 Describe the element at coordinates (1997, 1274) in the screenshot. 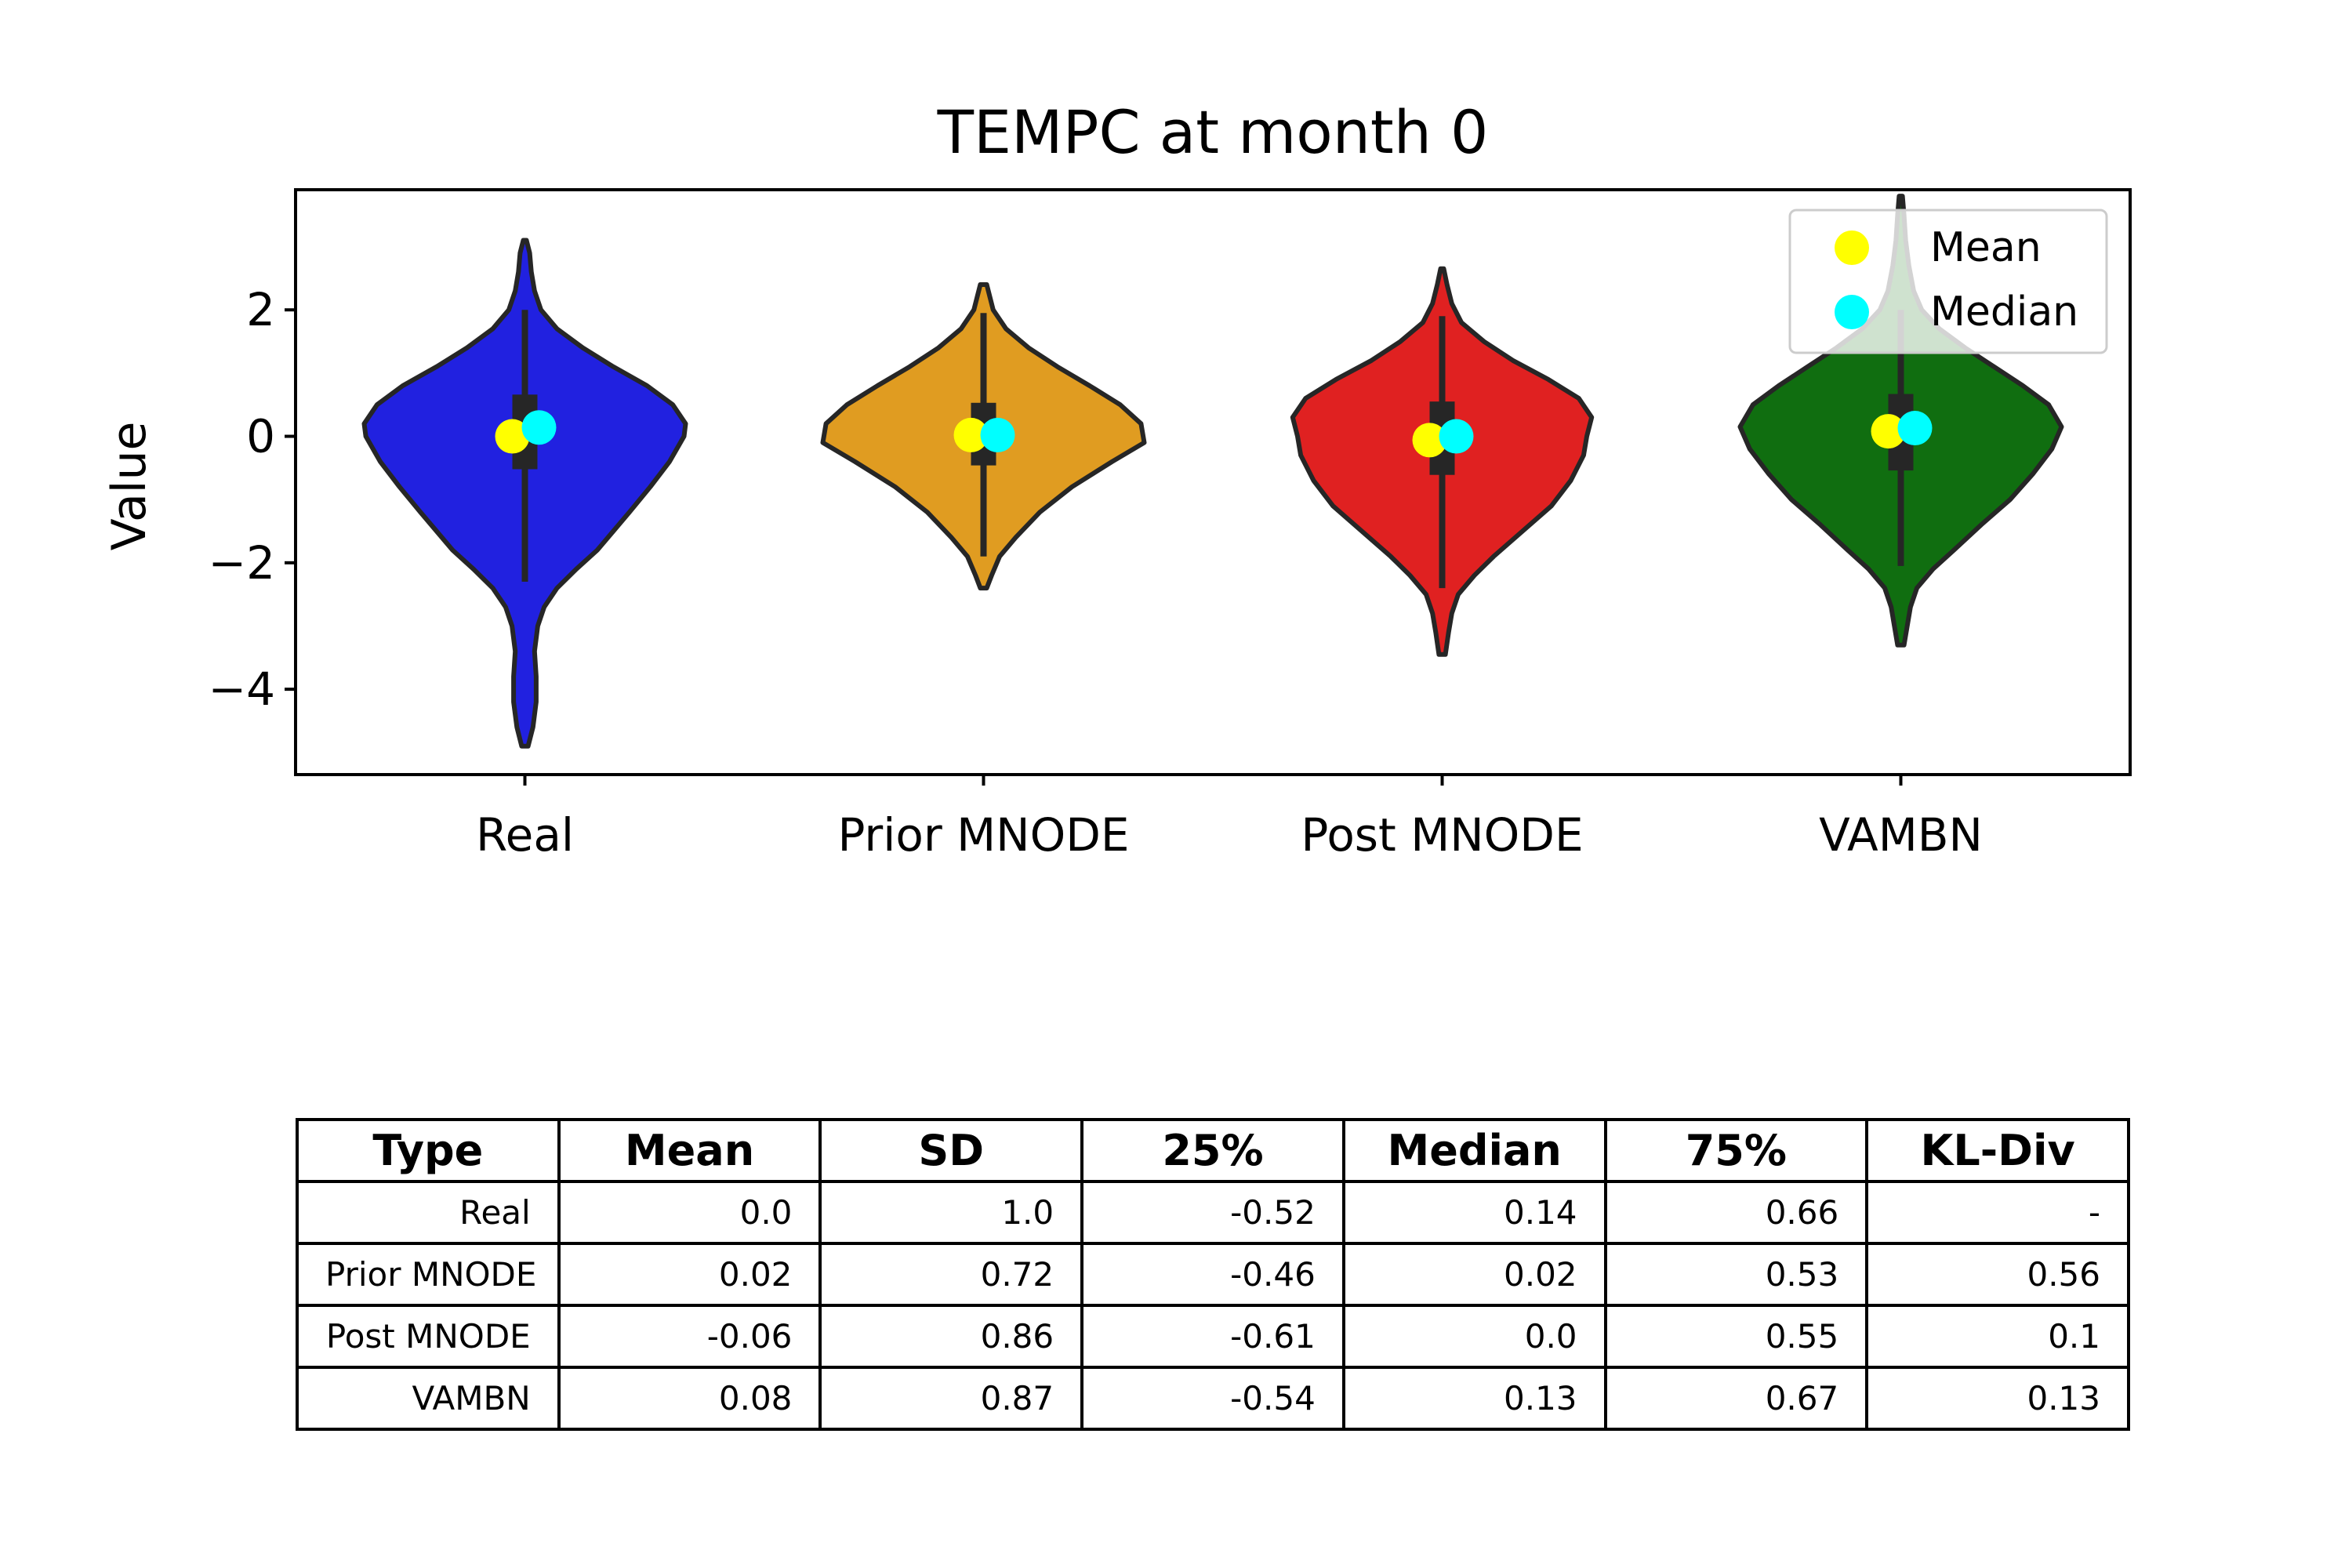

I see `table-cell: 0.56` at that location.